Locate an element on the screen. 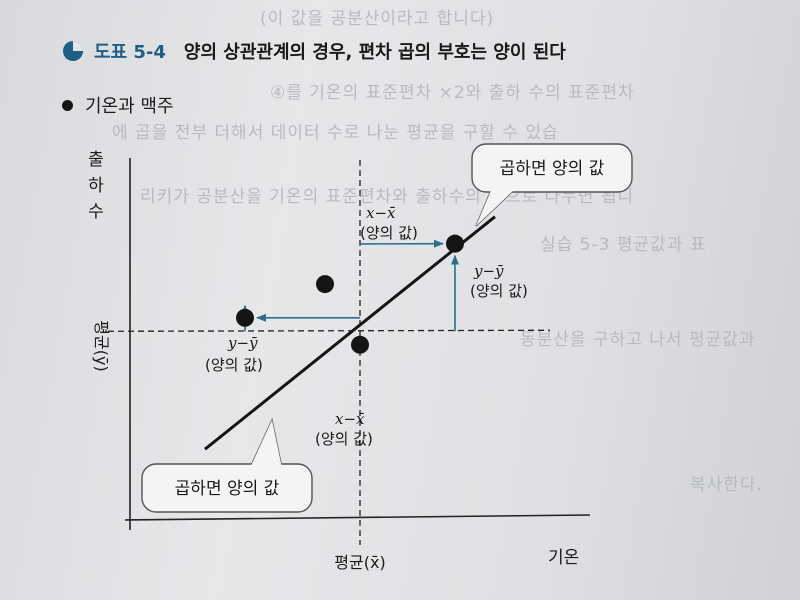 Image resolution: width=800 pixels, height=600 pixels. callout-top-text: 곱하면 양의 값 is located at coordinates (552, 169).